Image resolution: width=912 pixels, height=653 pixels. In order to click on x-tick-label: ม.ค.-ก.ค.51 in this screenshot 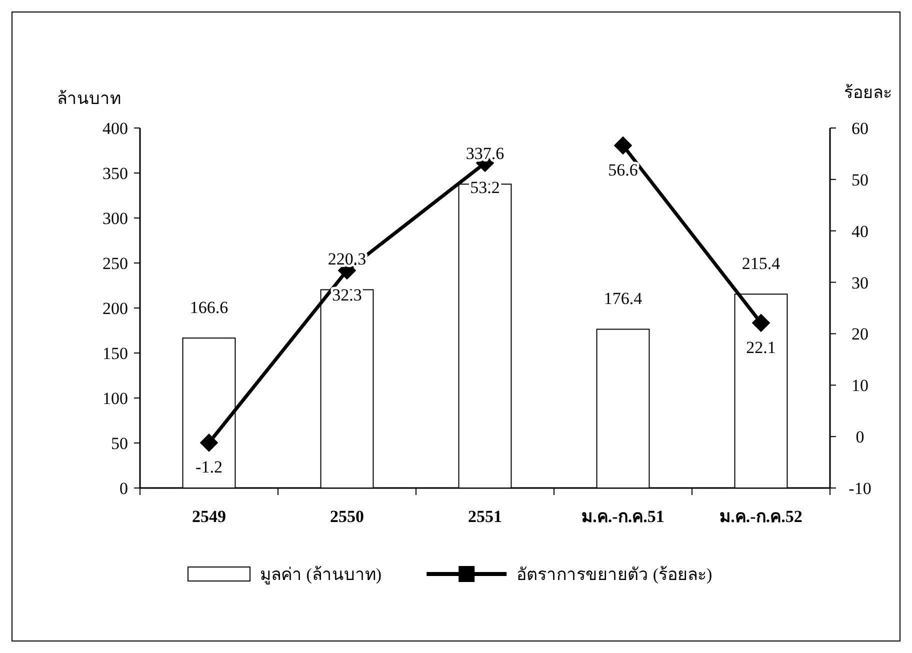, I will do `click(623, 516)`.